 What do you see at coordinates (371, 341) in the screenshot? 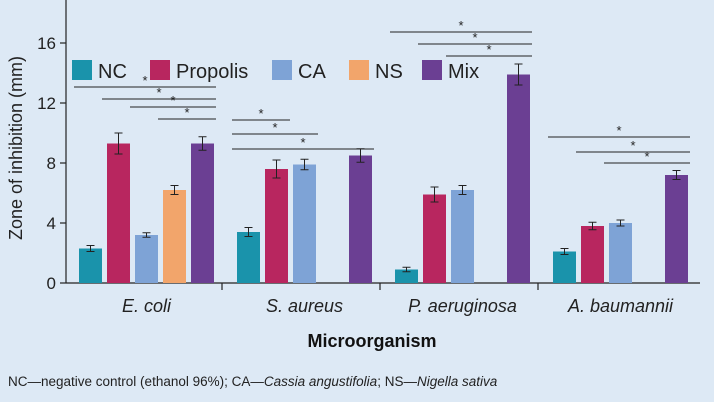
I see `x-axis-title: Microorganism` at bounding box center [371, 341].